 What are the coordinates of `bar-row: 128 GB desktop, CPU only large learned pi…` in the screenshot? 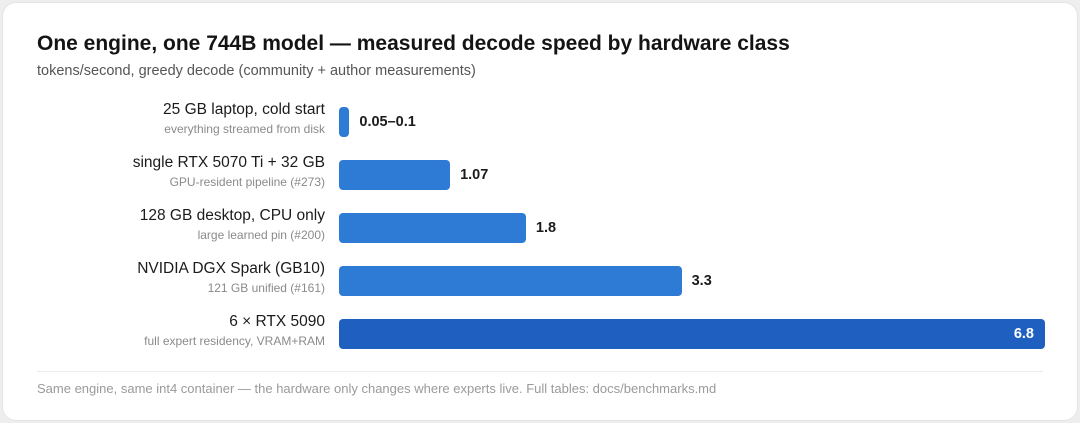 It's located at (541, 225).